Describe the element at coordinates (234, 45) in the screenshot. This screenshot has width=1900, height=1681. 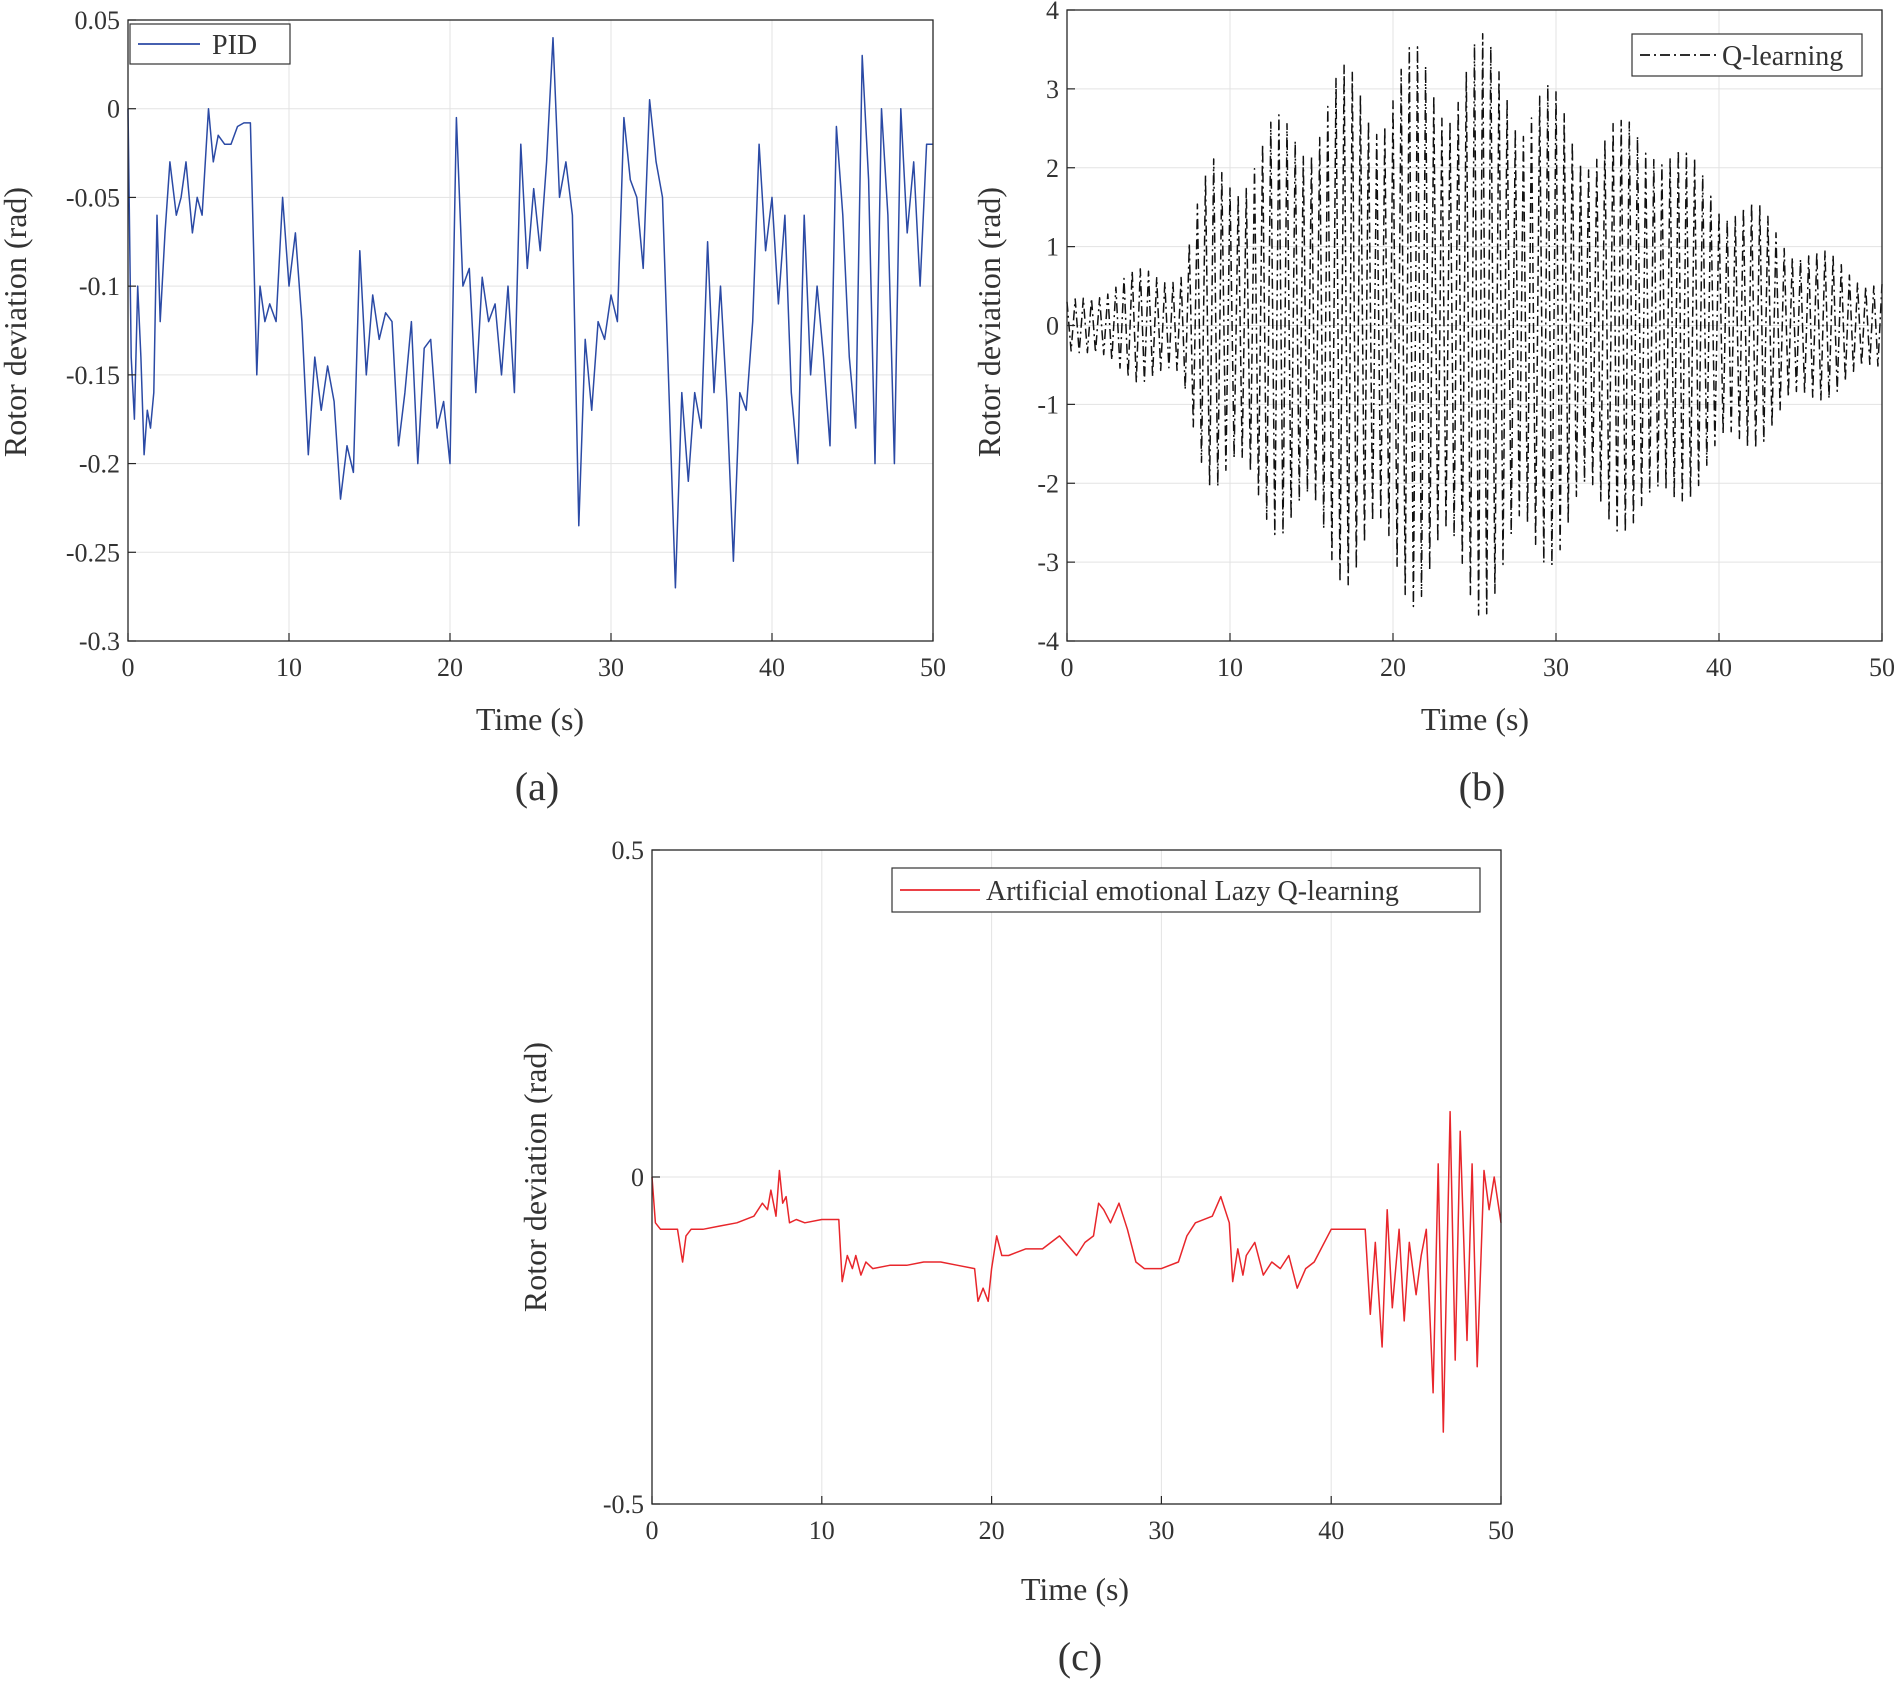
I see `panel-a-legend-label: PID` at that location.